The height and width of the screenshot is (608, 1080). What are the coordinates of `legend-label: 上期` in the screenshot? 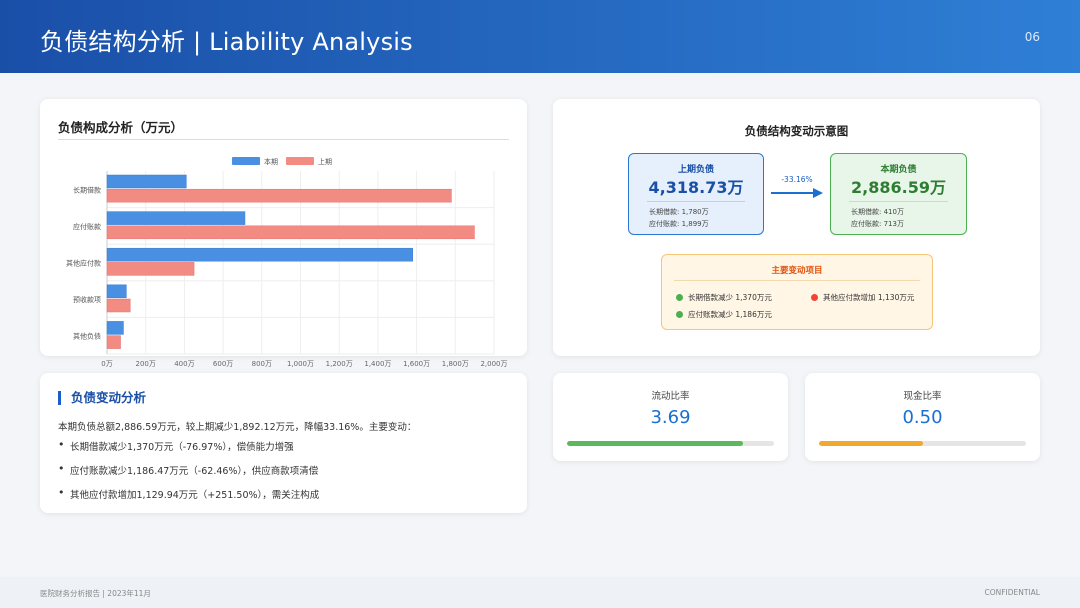 It's located at (325, 161).